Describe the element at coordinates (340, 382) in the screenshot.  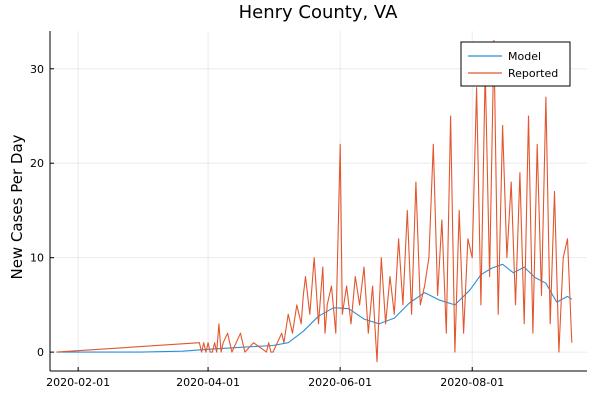
I see `x-tick-label-2: 2020-06-01` at that location.